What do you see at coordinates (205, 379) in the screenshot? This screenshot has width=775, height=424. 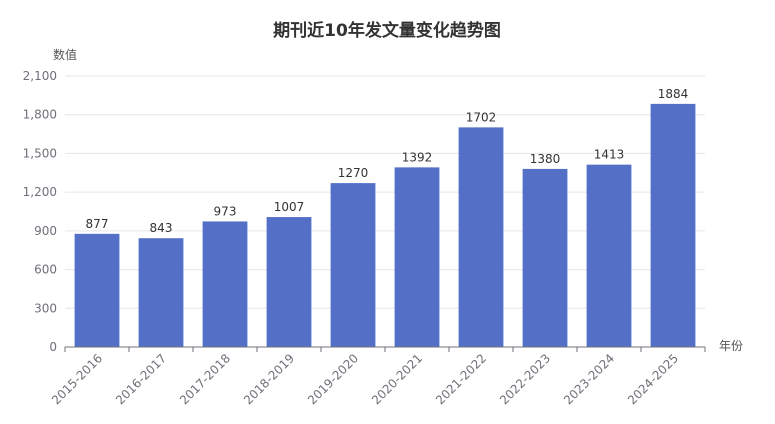 I see `x-tick-label: 2017-2018` at bounding box center [205, 379].